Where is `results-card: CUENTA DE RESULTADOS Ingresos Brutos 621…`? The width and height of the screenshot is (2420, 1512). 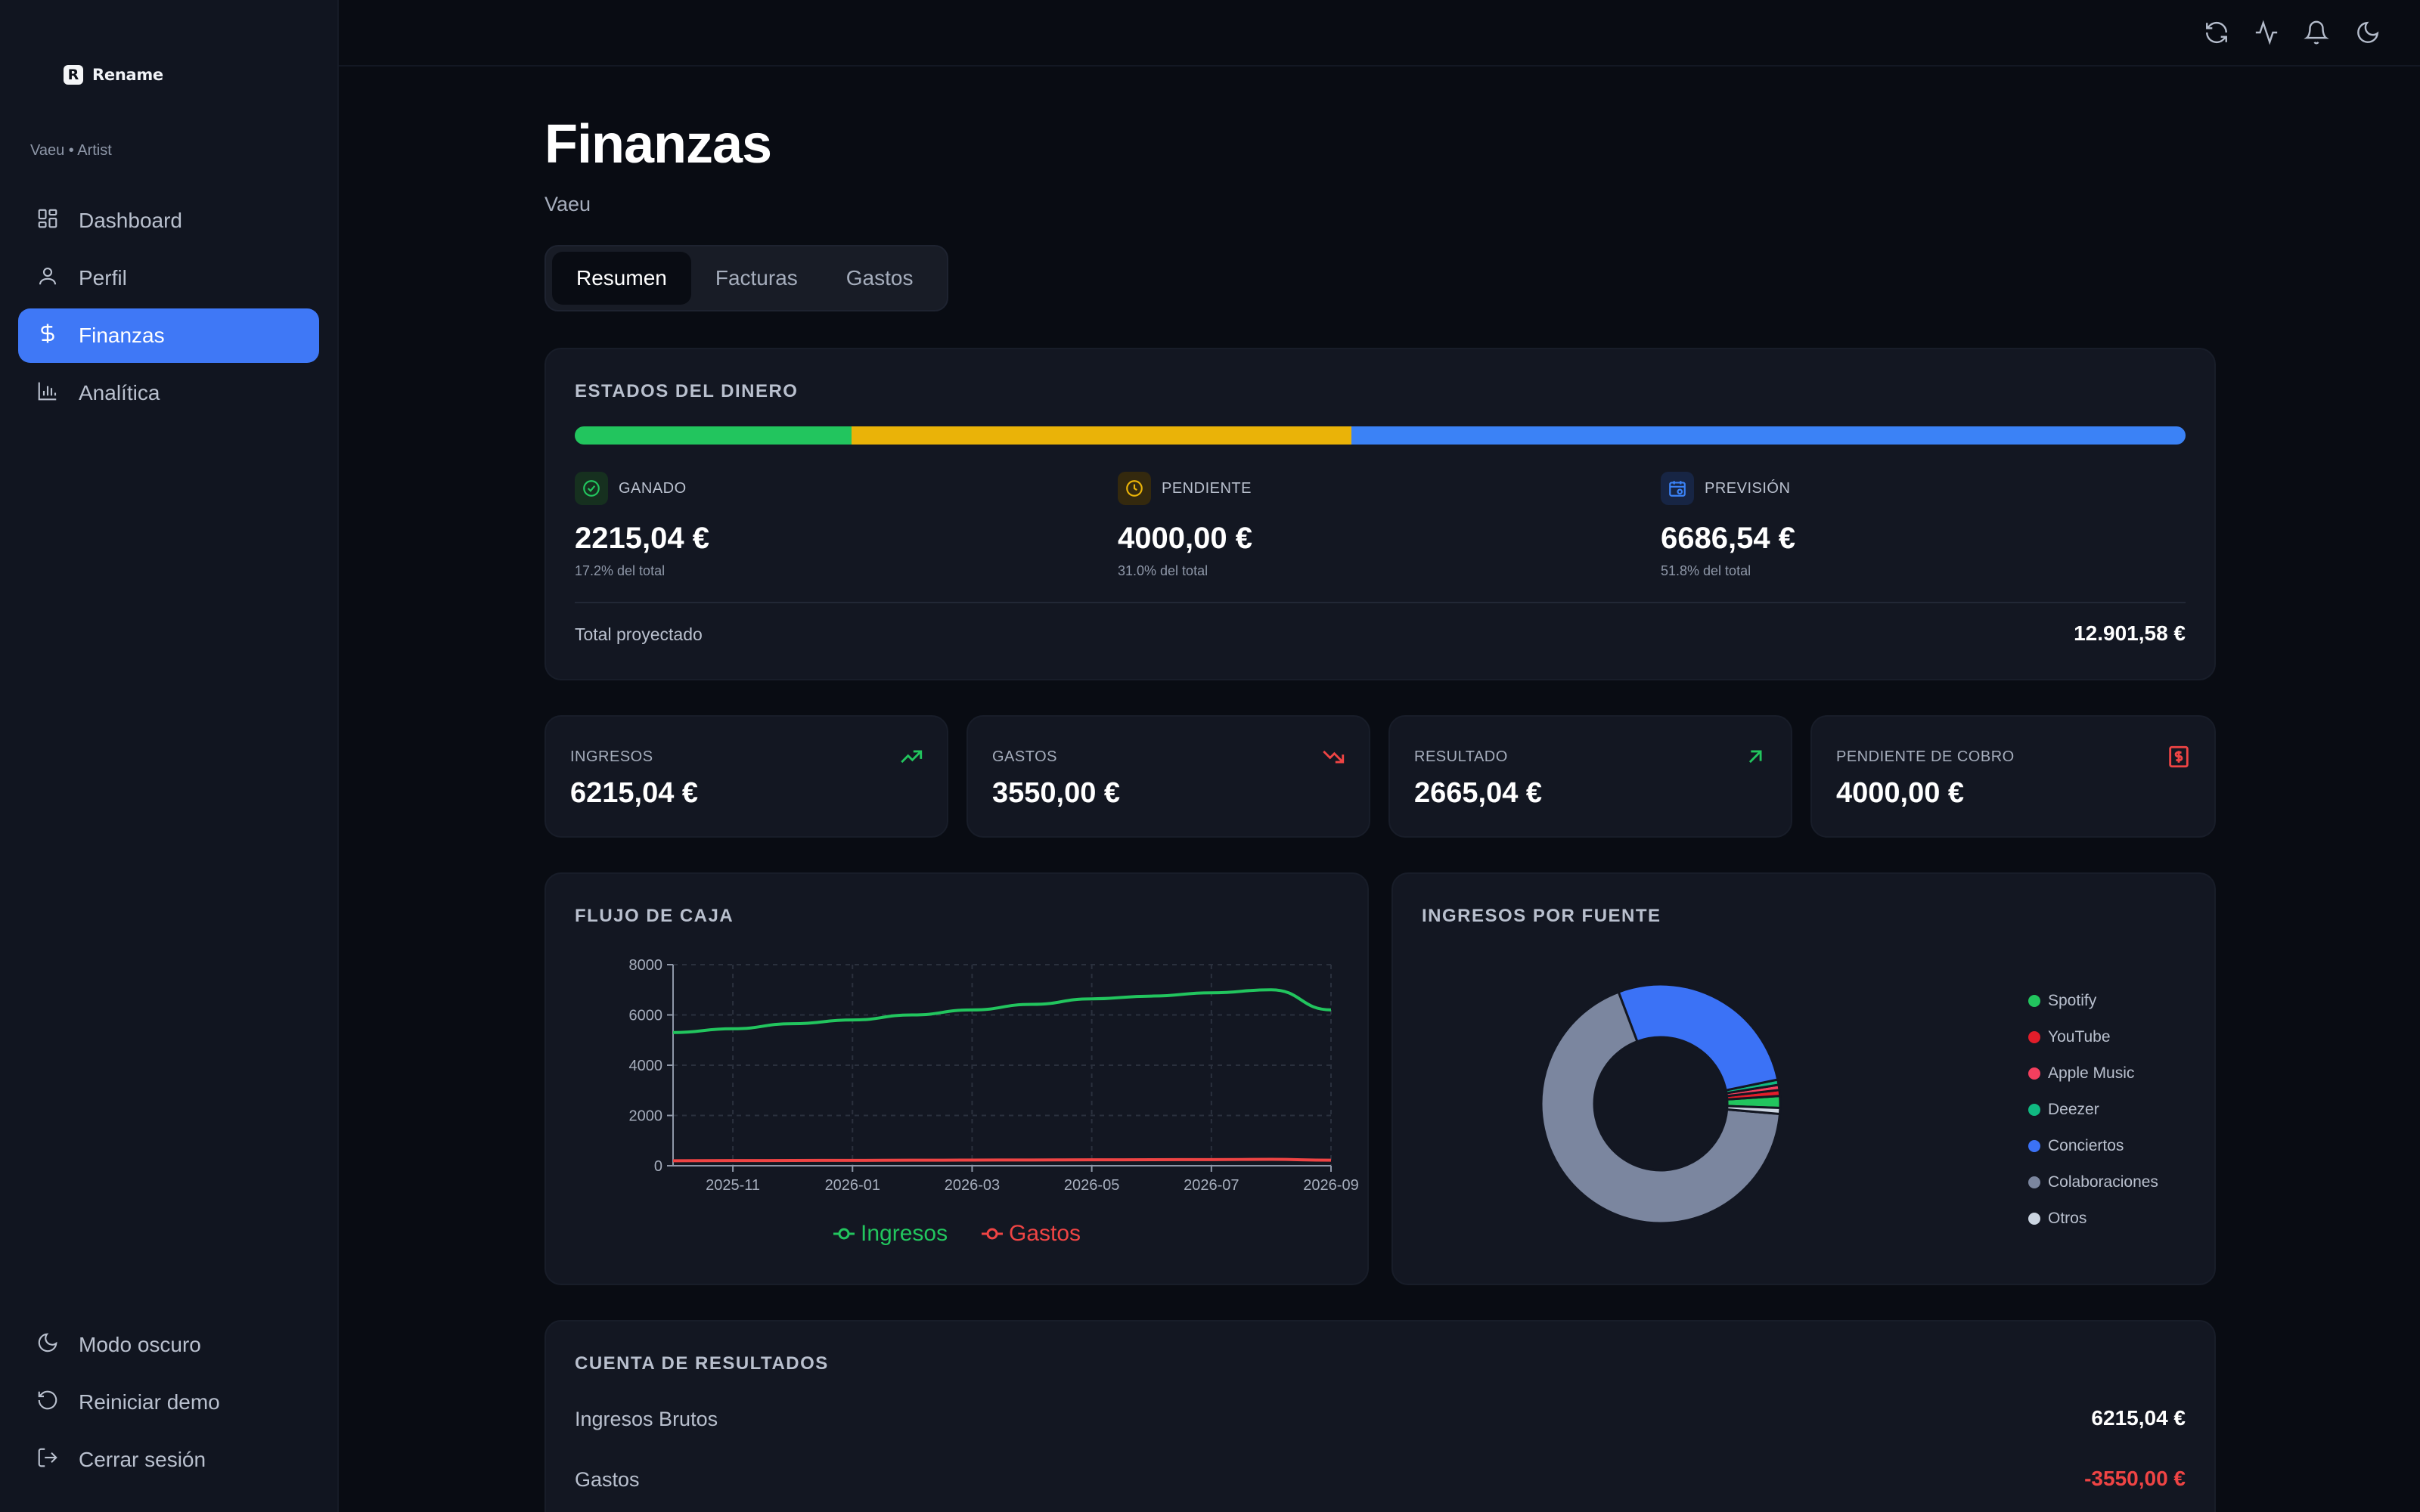
results-card: CUENTA DE RESULTADOS Ingresos Brutos 621… is located at coordinates (1380, 1416).